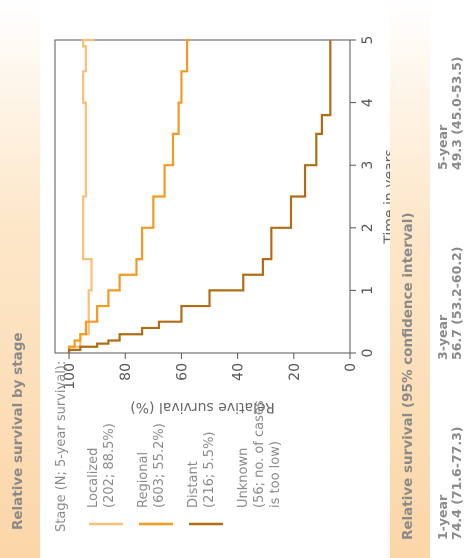  I want to click on title-bar: Relative survival by stage, so click(20, 279).